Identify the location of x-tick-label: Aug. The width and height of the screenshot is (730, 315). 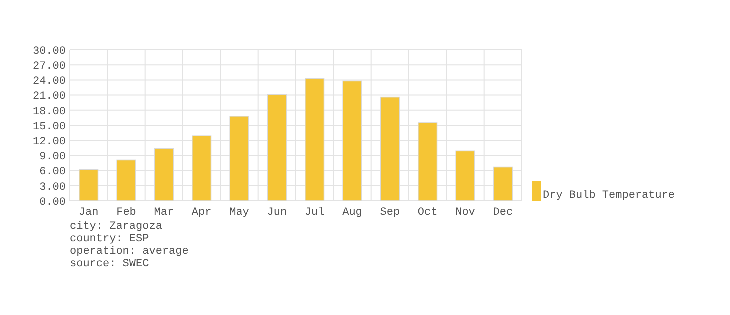
(352, 213).